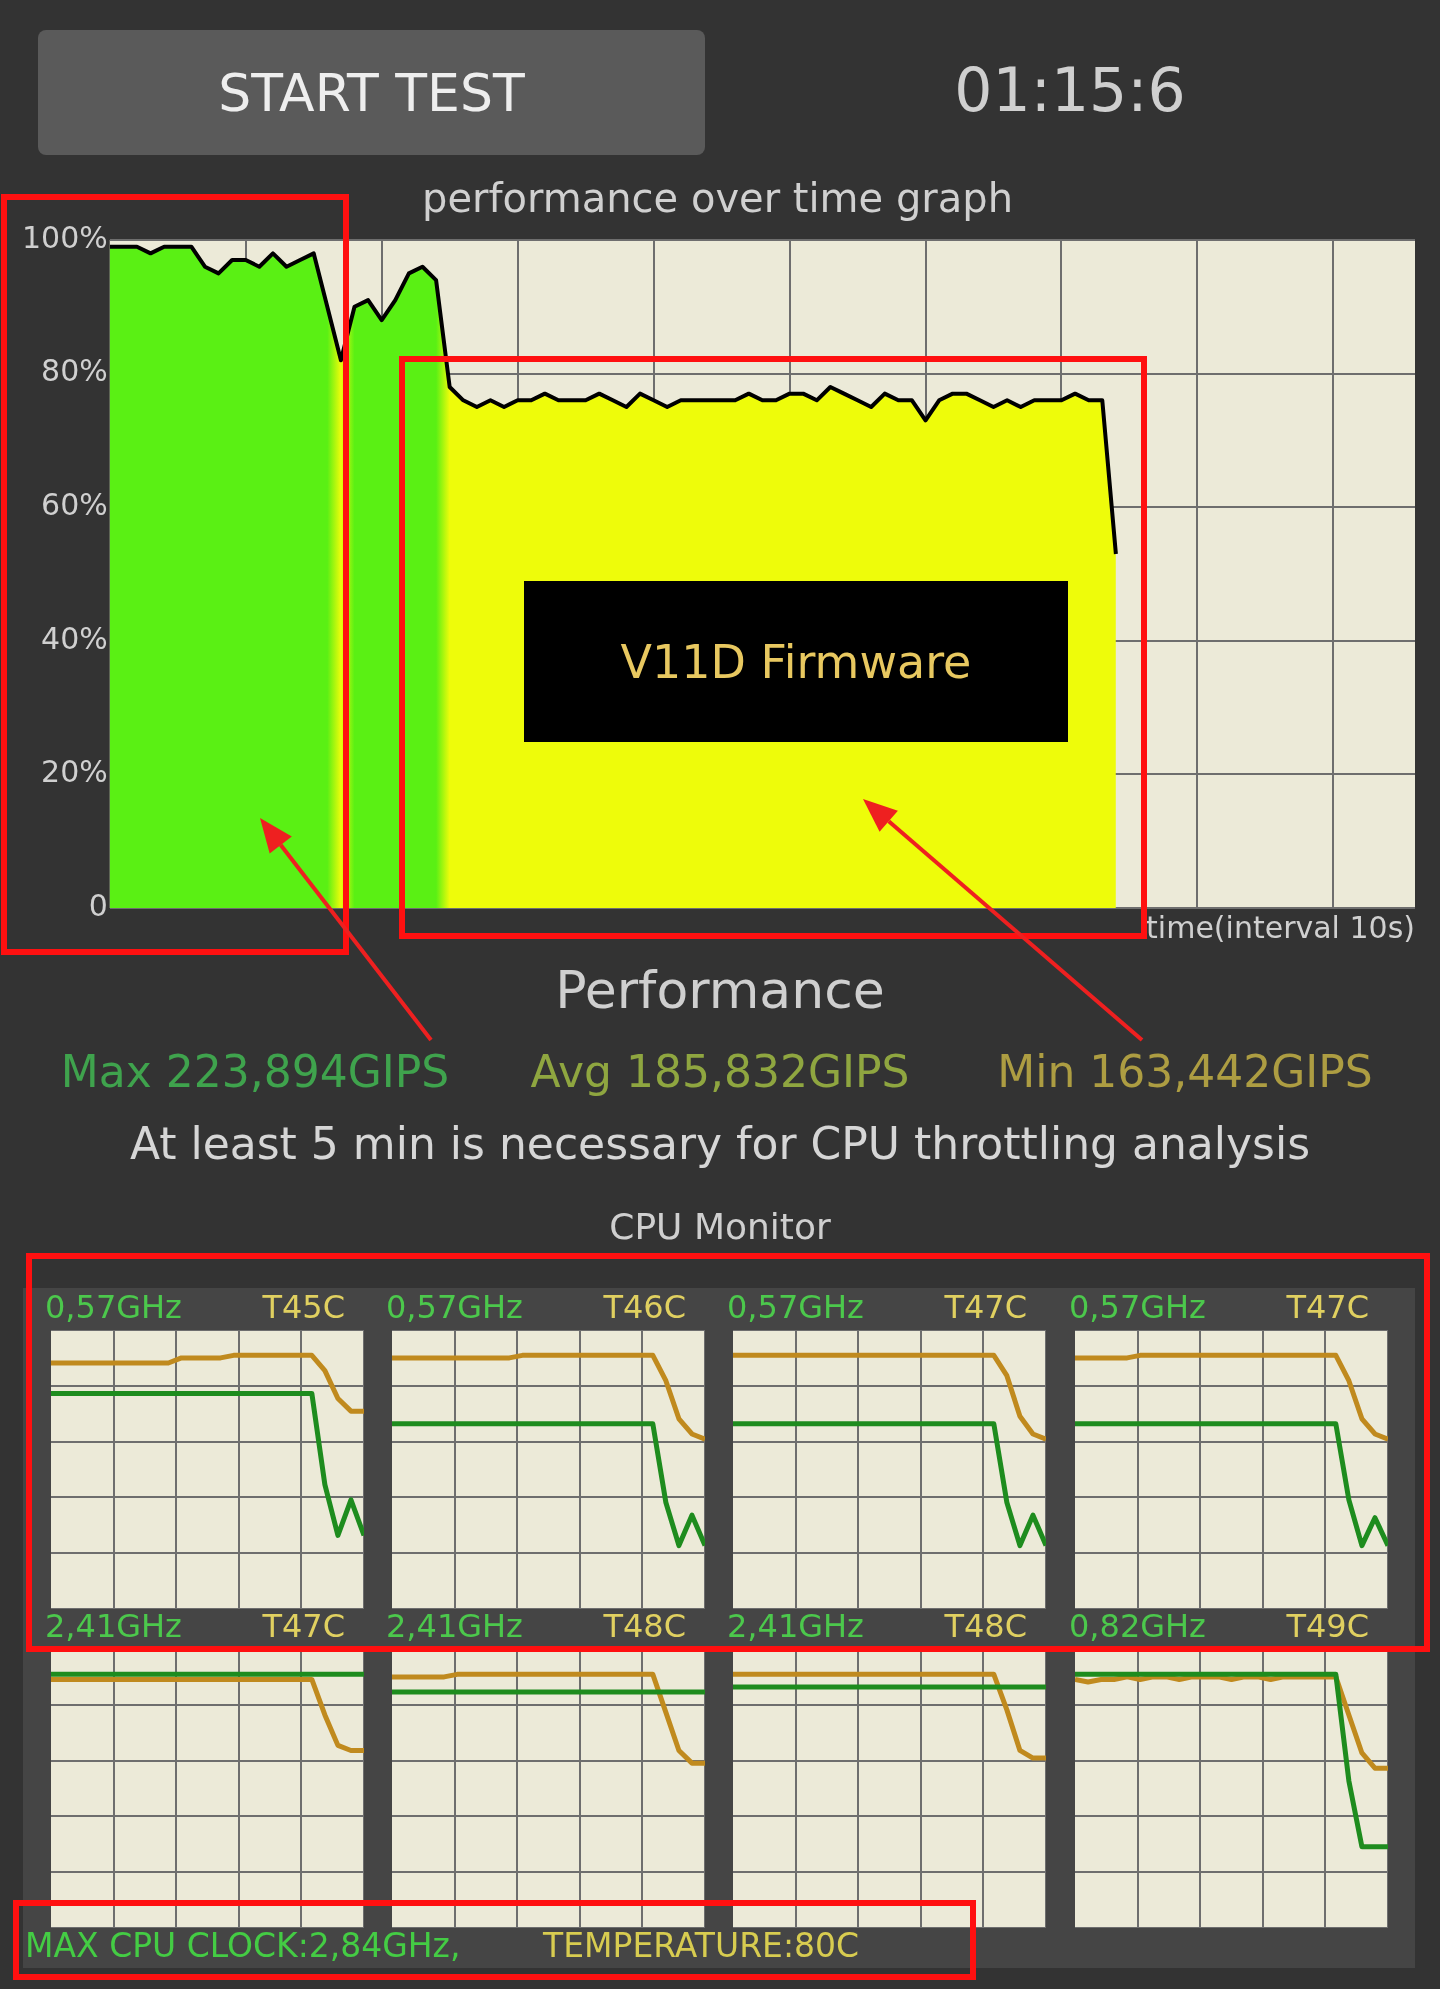  I want to click on annotation: T49C, so click(1327, 1626).